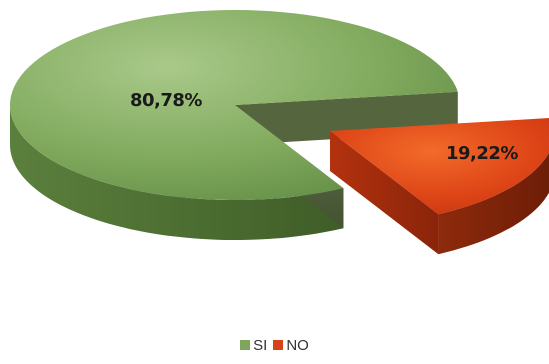 This screenshot has height=364, width=549. Describe the element at coordinates (482, 153) in the screenshot. I see `data-label-no: 19,22%` at that location.